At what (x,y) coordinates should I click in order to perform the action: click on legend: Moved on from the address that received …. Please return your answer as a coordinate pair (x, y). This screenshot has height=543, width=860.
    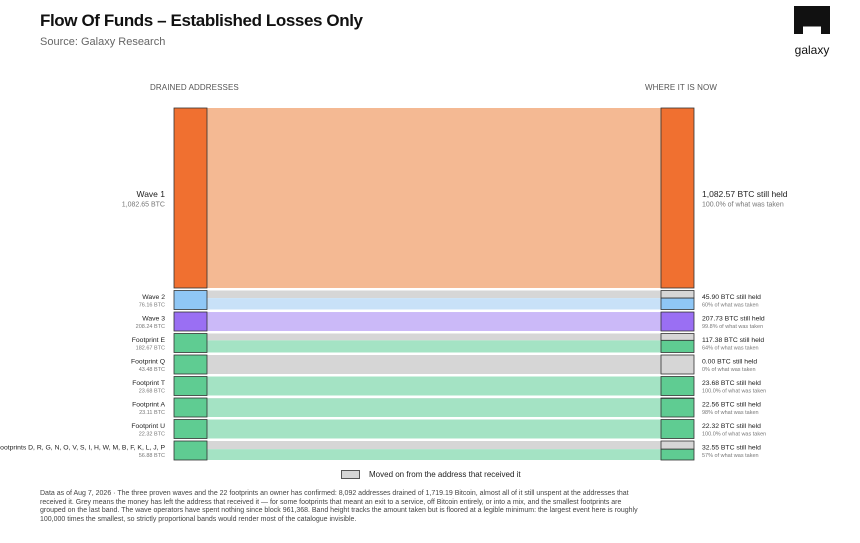
    Looking at the image, I should click on (431, 474).